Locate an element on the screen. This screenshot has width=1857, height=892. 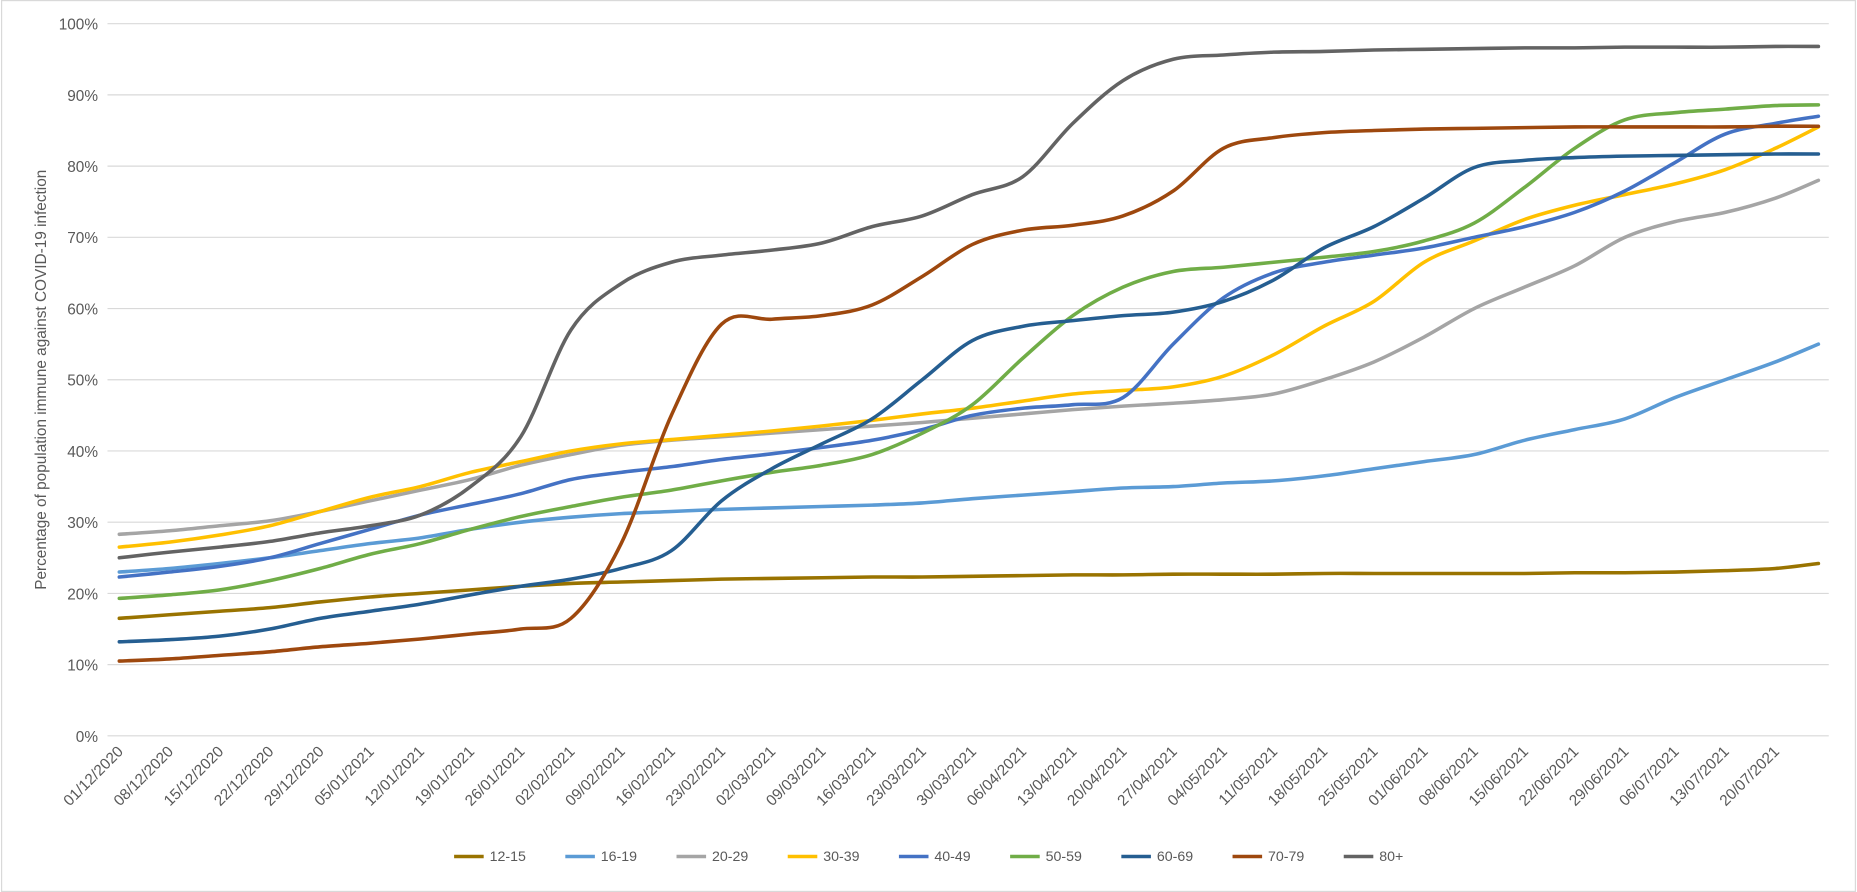
legend-label: 16-19 is located at coordinates (619, 857).